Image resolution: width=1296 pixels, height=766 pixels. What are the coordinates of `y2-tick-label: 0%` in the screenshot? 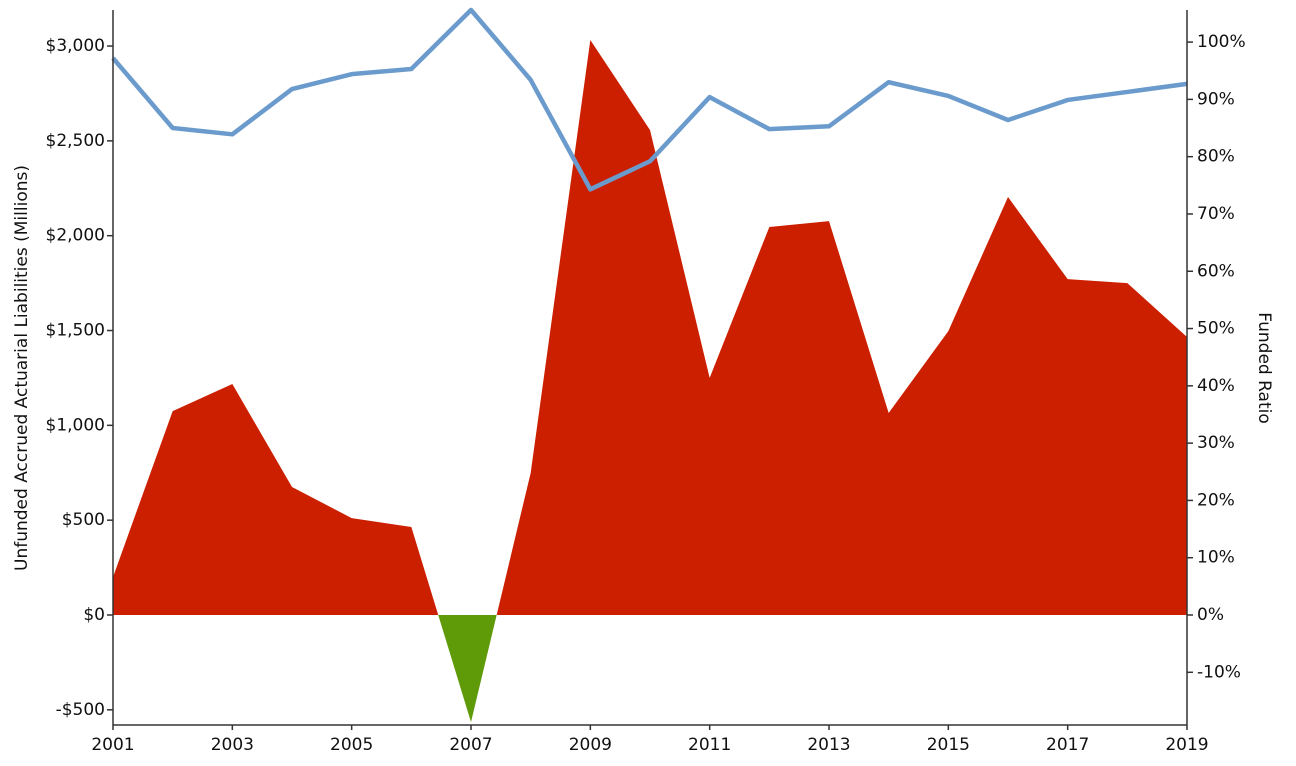 It's located at (1210, 615).